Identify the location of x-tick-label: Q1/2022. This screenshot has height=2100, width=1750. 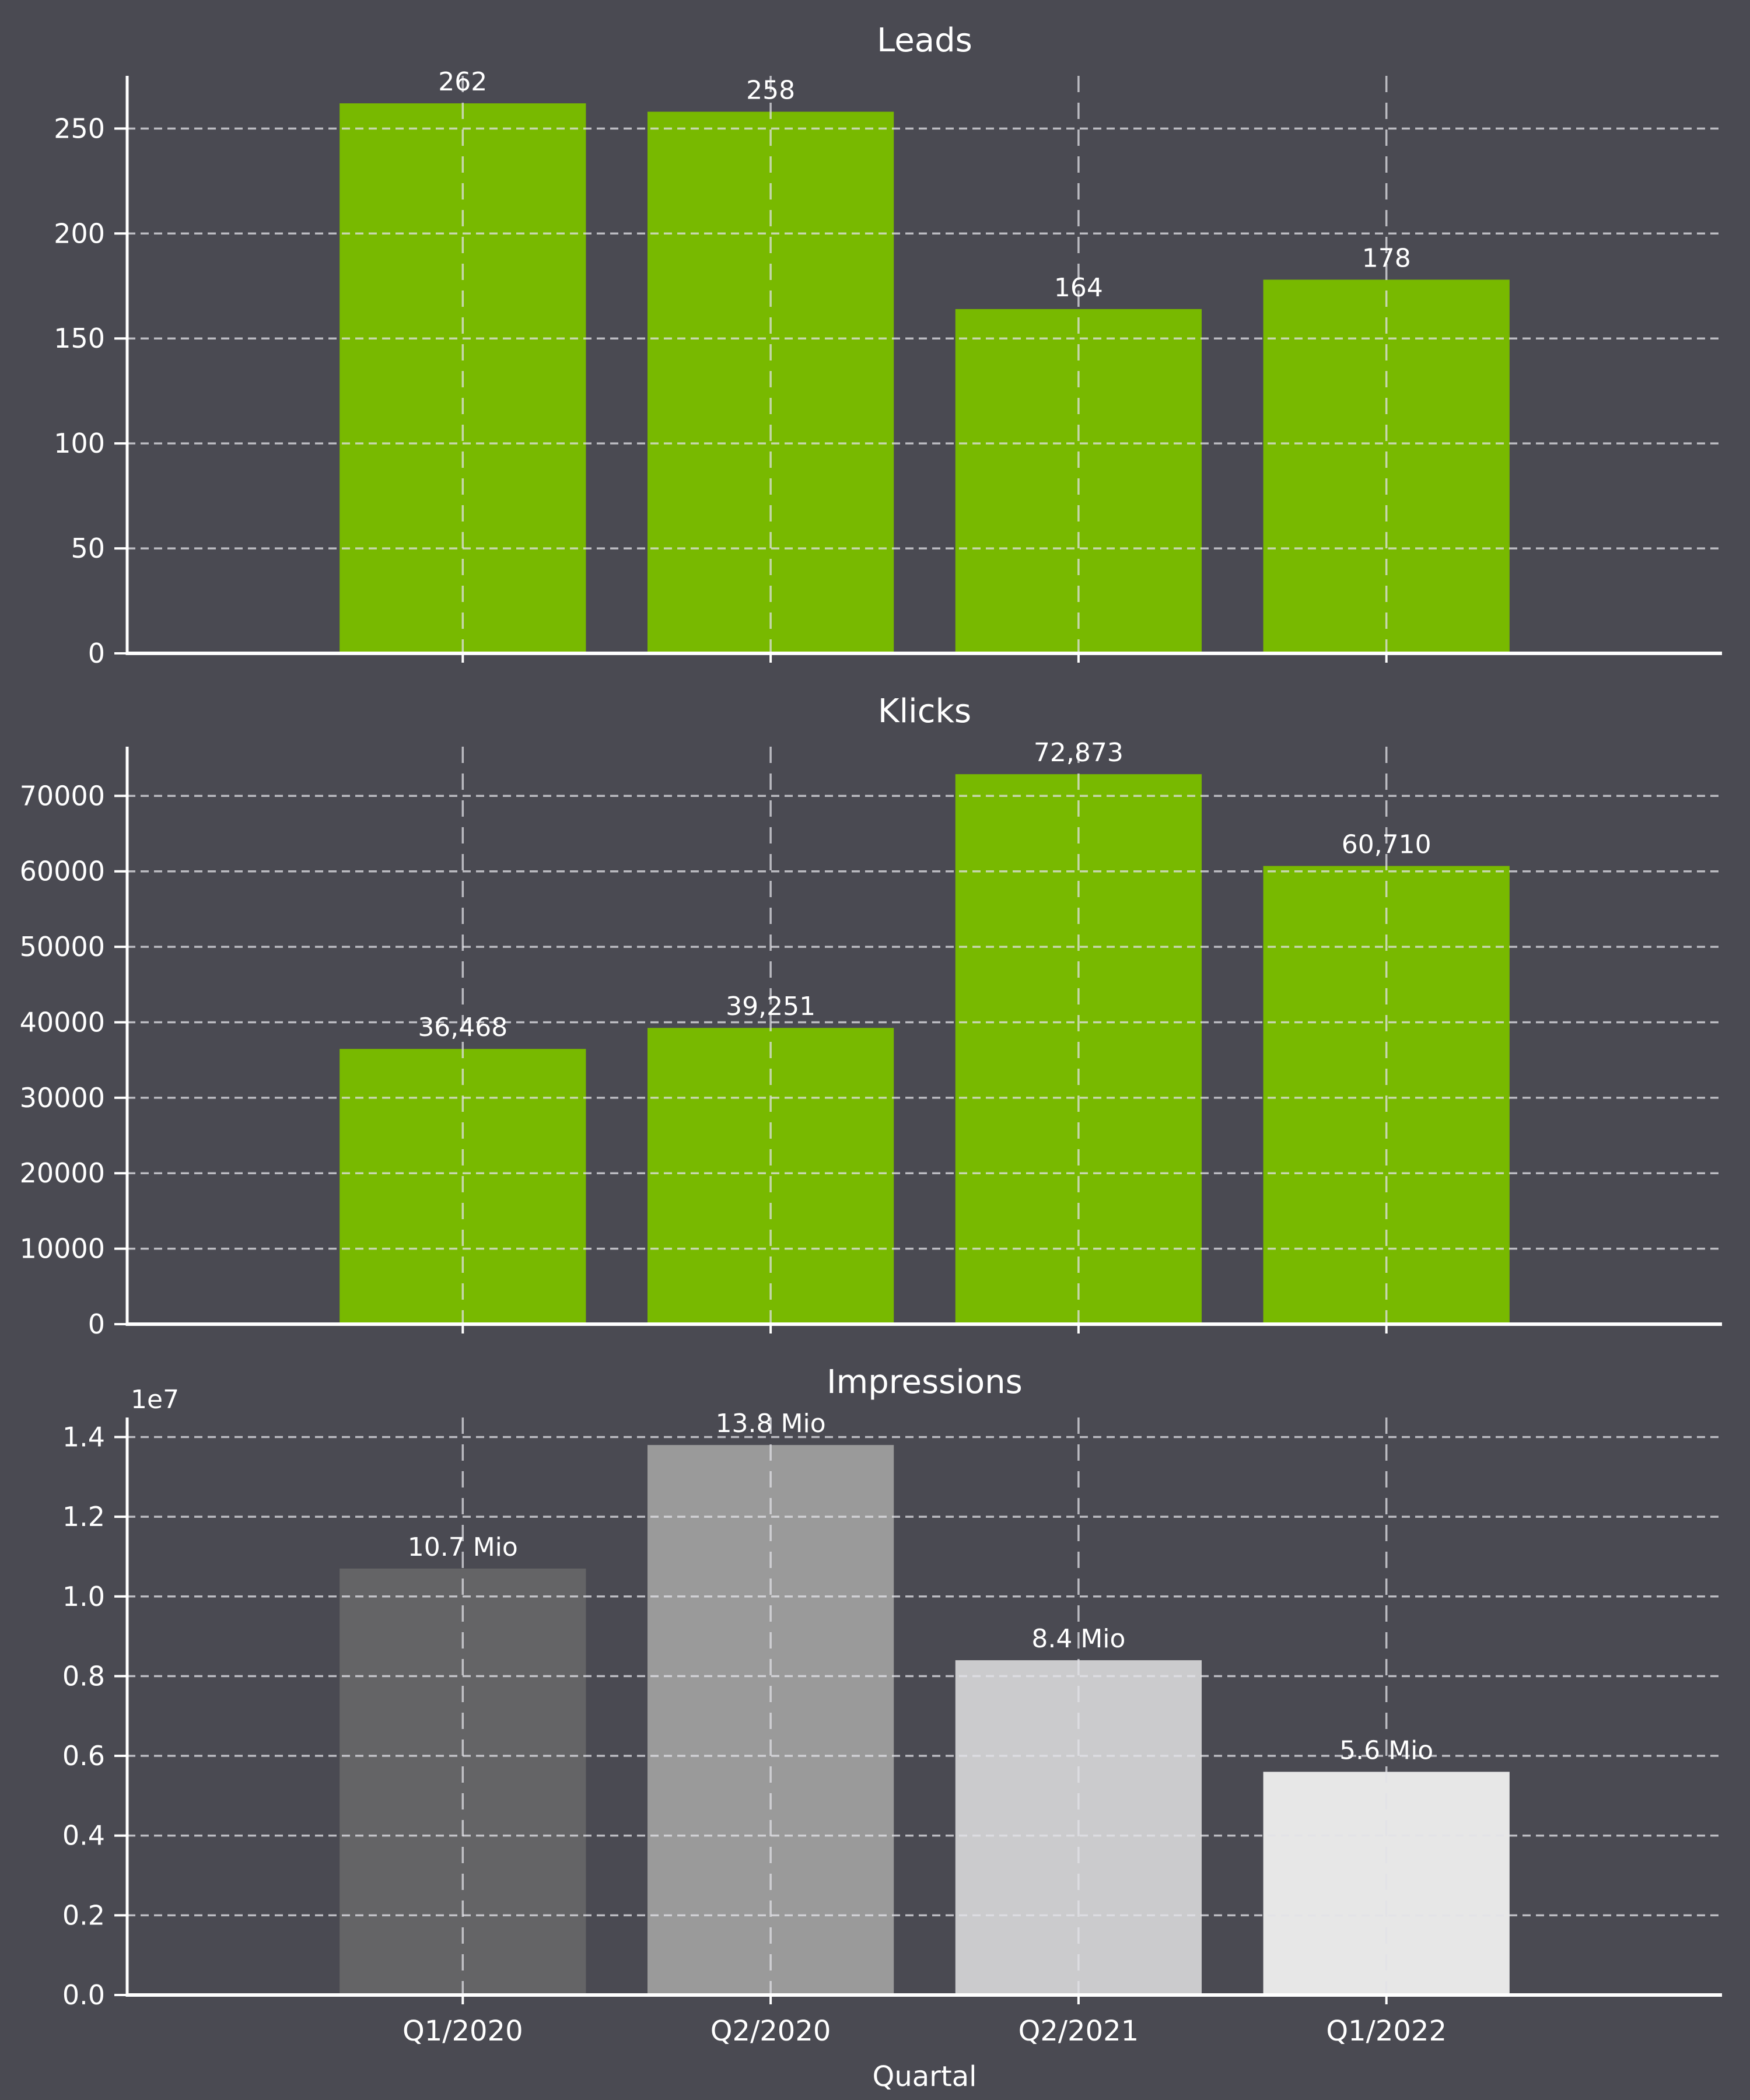
(1386, 2031).